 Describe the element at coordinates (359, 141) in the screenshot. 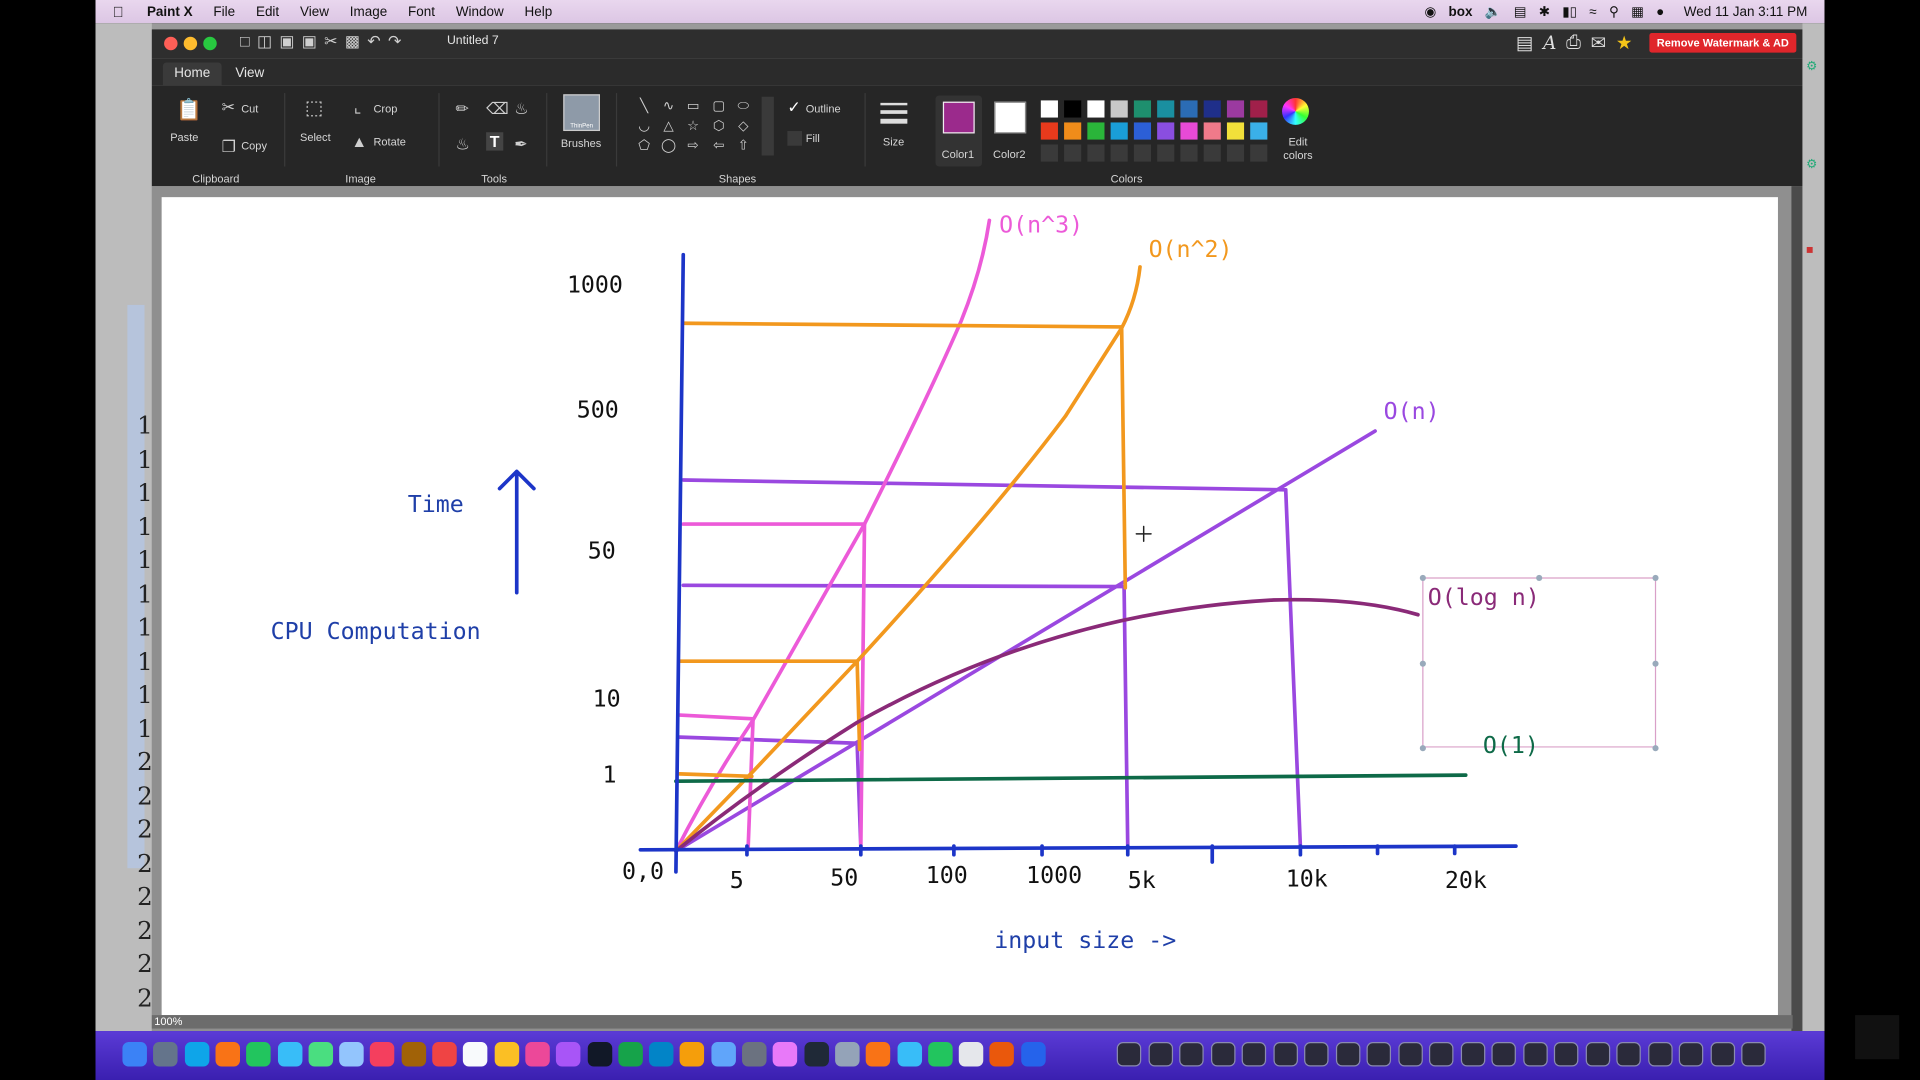

I see `rotate-icon: ▲` at that location.